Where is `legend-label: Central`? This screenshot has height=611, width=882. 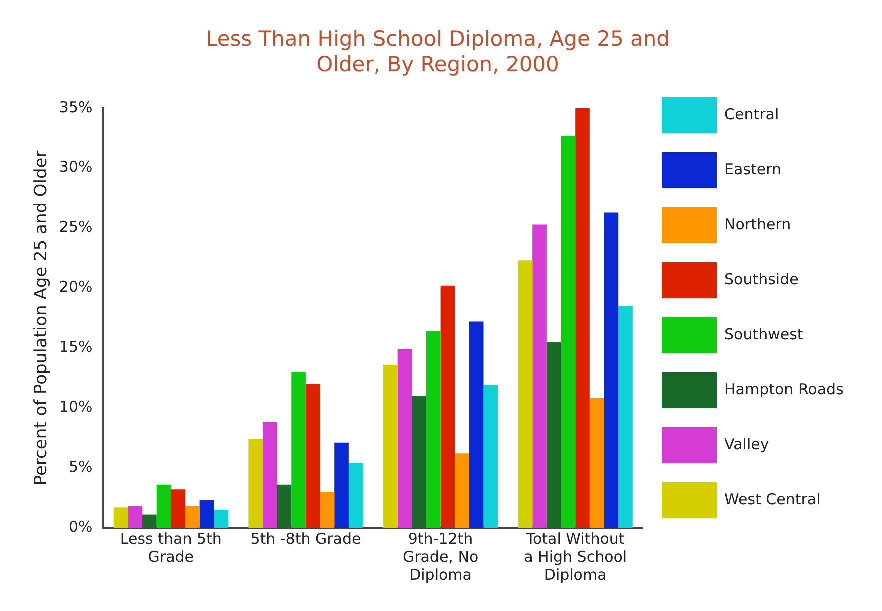
legend-label: Central is located at coordinates (752, 114).